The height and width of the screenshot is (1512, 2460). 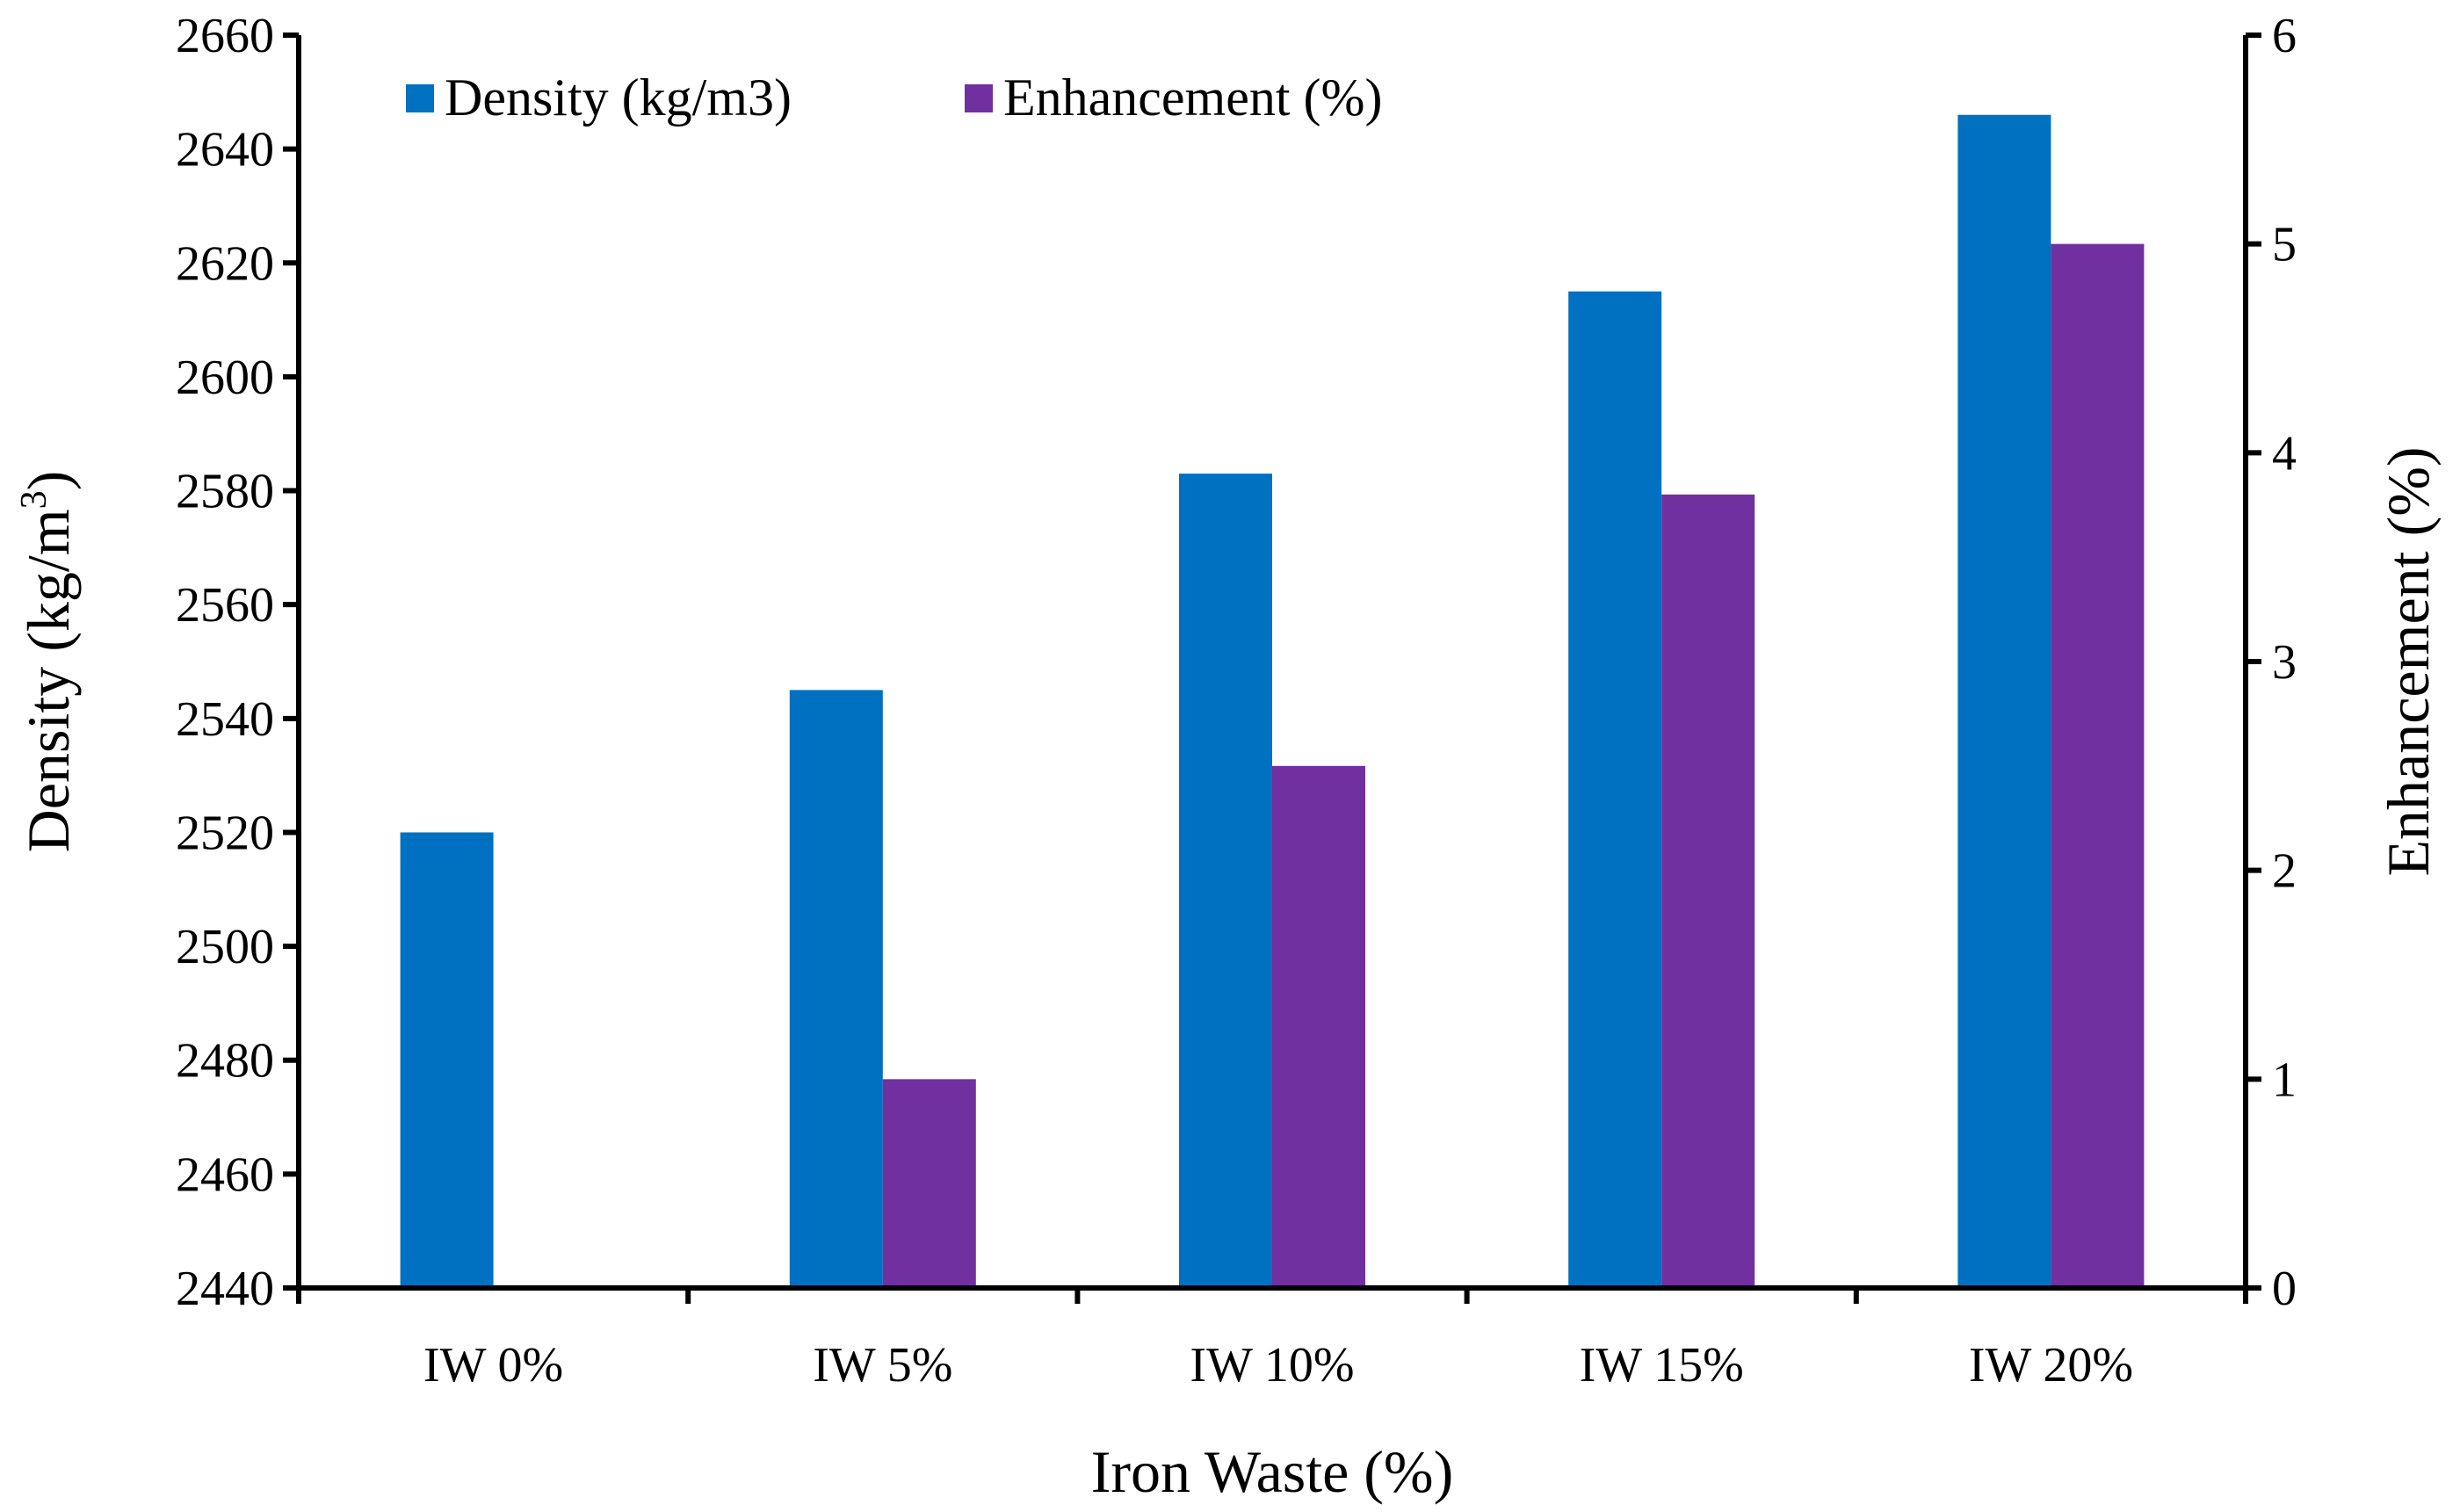 What do you see at coordinates (2284, 245) in the screenshot?
I see `right-tick-label: 5` at bounding box center [2284, 245].